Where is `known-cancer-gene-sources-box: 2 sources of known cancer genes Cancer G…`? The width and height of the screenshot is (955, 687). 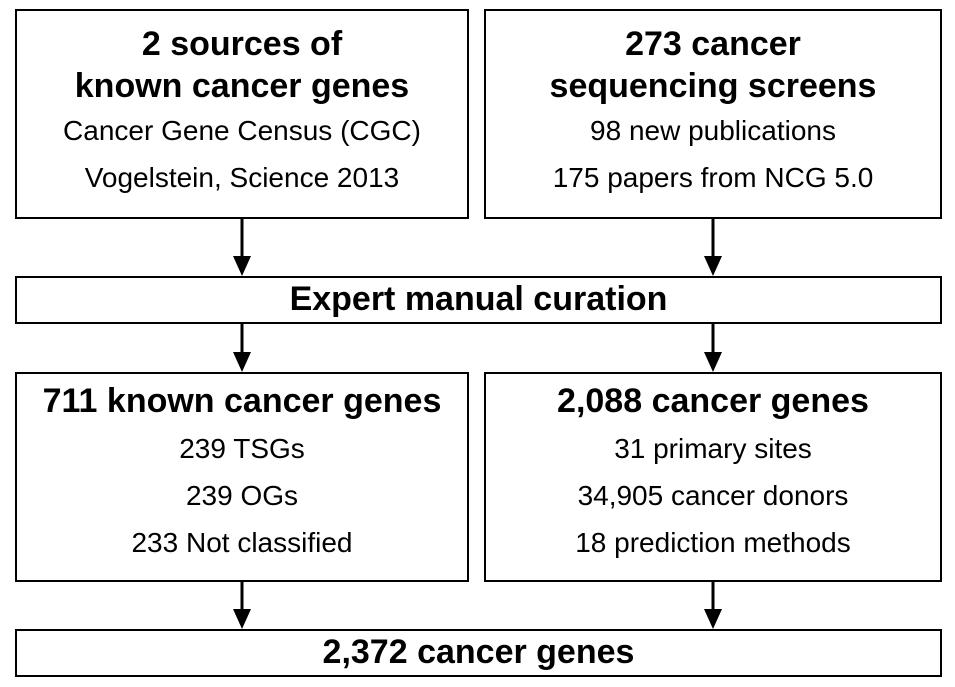 known-cancer-gene-sources-box: 2 sources of known cancer genes Cancer G… is located at coordinates (242, 114).